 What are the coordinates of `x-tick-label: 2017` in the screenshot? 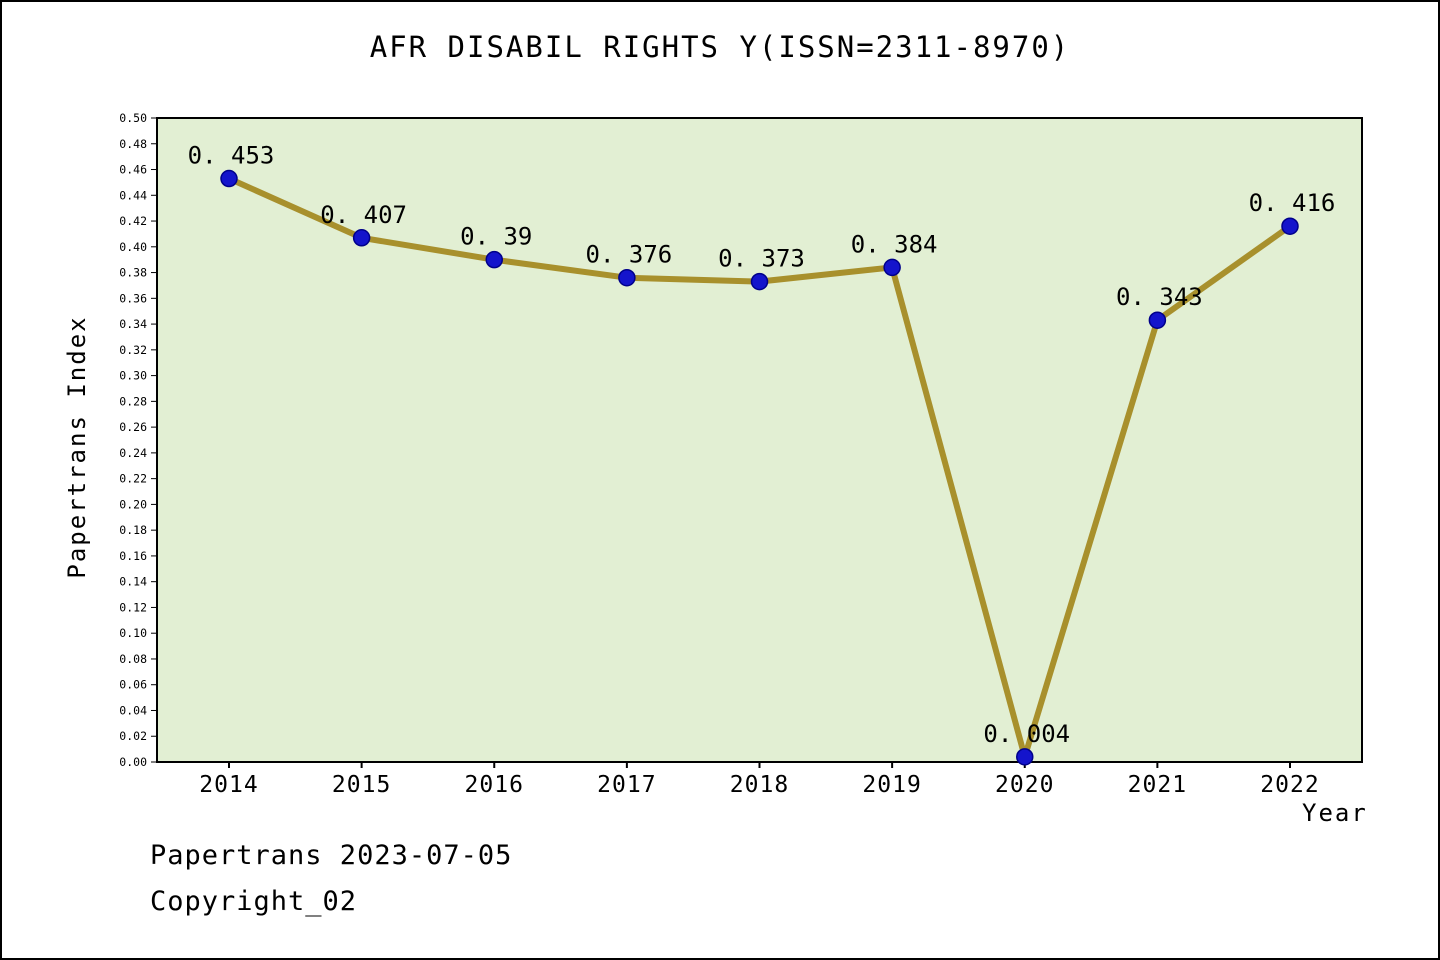 It's located at (626, 785).